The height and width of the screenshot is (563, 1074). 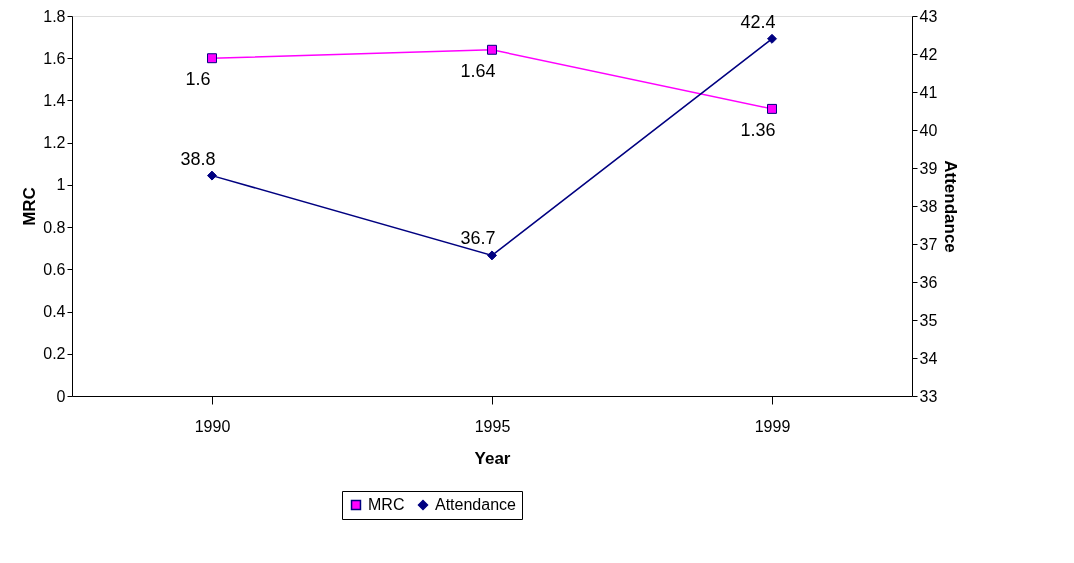 What do you see at coordinates (492, 426) in the screenshot?
I see `x-tick-label: 1995` at bounding box center [492, 426].